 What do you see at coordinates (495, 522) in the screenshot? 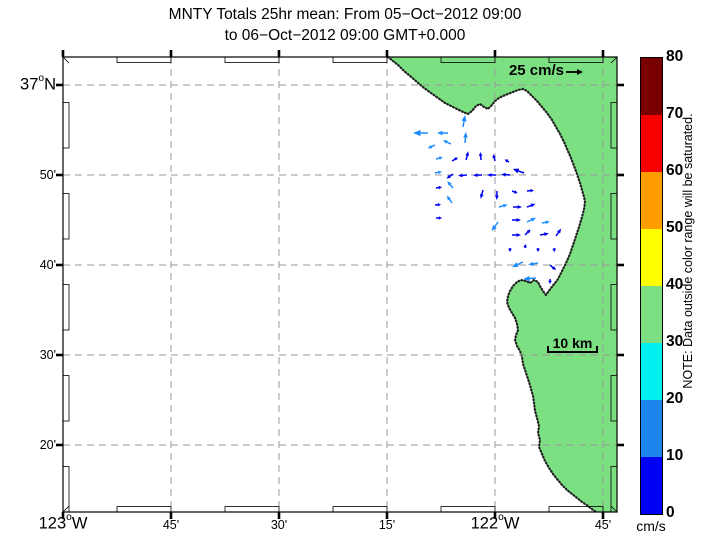
I see `x-axis-tick-label: 122oW` at bounding box center [495, 522].